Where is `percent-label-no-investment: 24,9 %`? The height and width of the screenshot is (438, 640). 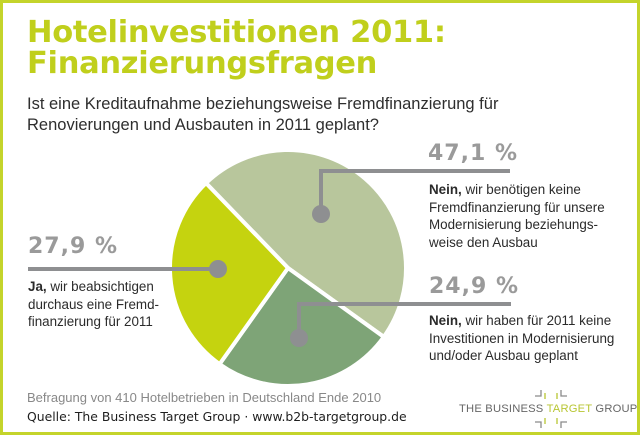 percent-label-no-investment: 24,9 % is located at coordinates (474, 286).